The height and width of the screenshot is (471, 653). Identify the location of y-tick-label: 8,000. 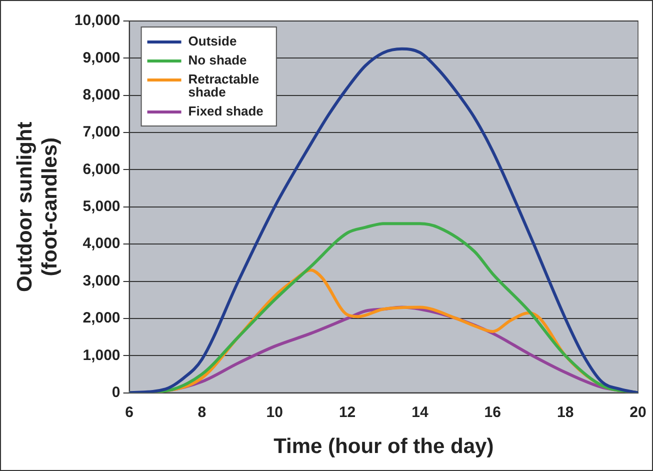
(101, 95).